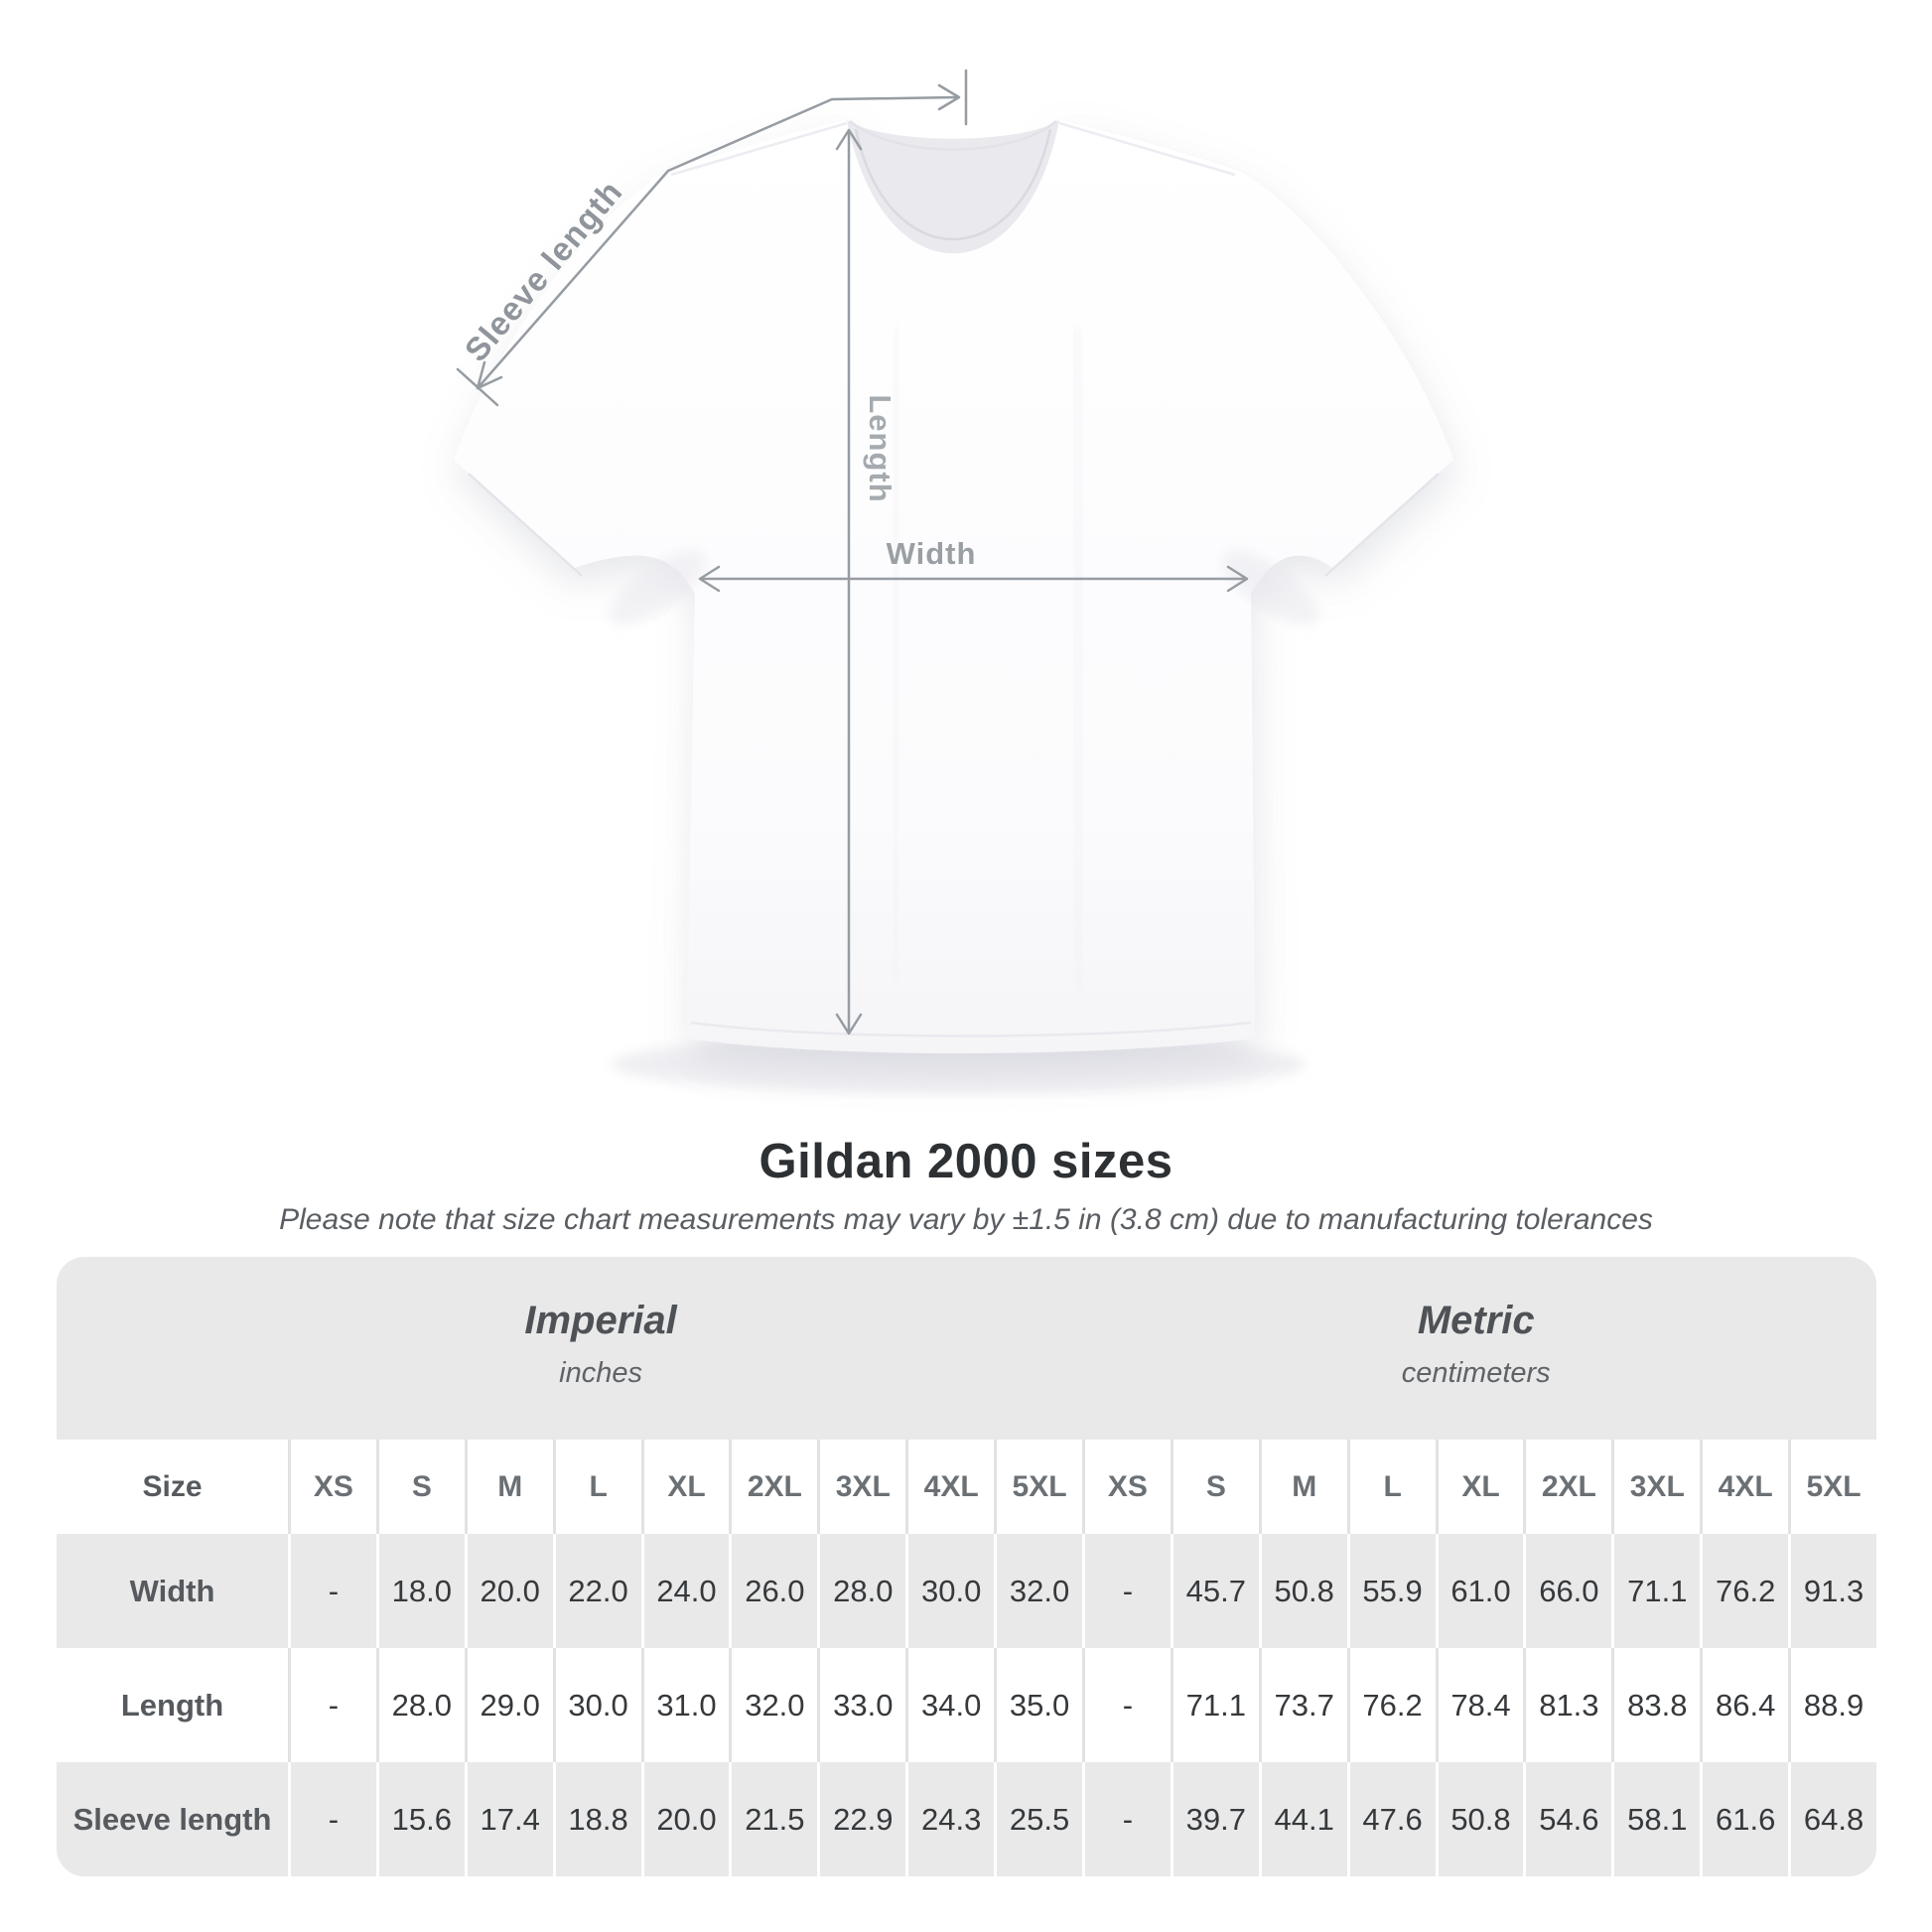 The height and width of the screenshot is (1932, 1932). What do you see at coordinates (1656, 1591) in the screenshot?
I see `measurement-cell: 71.1` at bounding box center [1656, 1591].